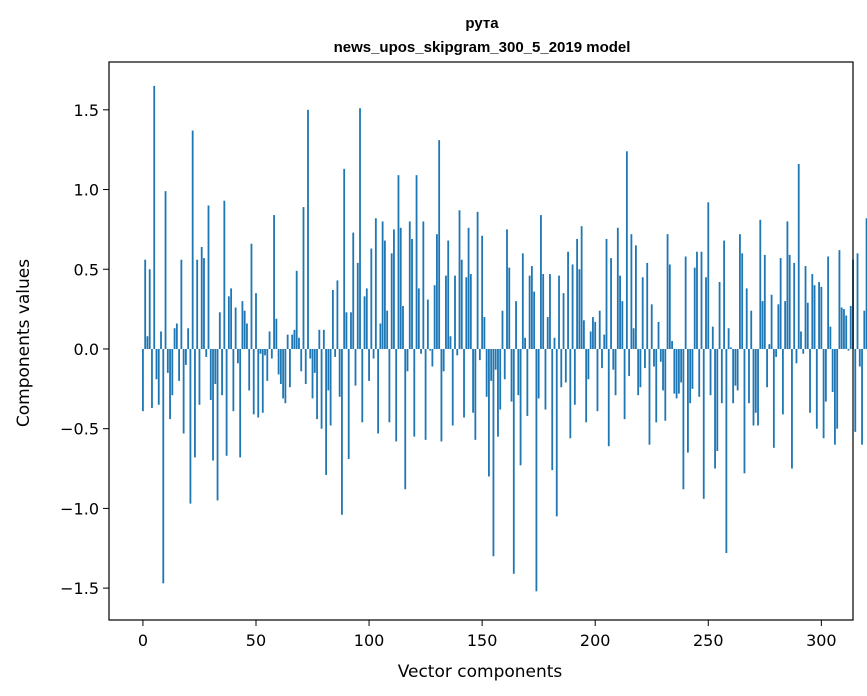 The width and height of the screenshot is (867, 696). What do you see at coordinates (482, 640) in the screenshot?
I see `x-tick-label: 150` at bounding box center [482, 640].